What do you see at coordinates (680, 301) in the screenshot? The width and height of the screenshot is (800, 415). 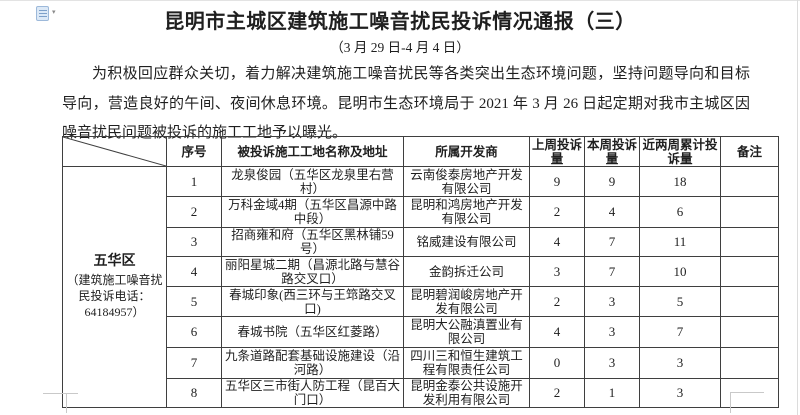 I see `cell-two-week-total: 5` at bounding box center [680, 301].